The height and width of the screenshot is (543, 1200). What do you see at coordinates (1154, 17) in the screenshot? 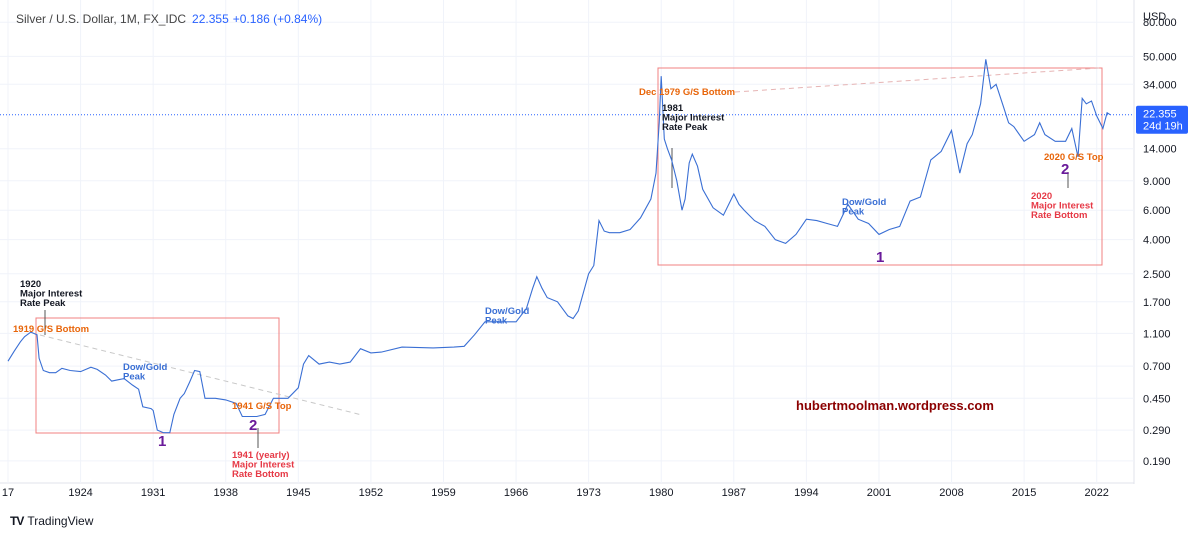
I see `y-axis-currency: USD` at bounding box center [1154, 17].